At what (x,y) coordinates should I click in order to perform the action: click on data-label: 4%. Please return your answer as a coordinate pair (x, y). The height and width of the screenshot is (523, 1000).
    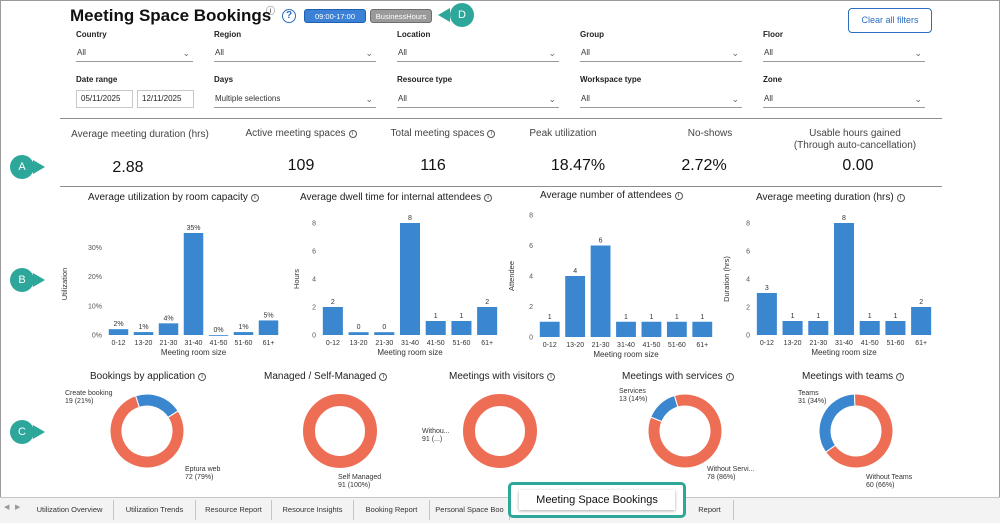
    Looking at the image, I should click on (168, 318).